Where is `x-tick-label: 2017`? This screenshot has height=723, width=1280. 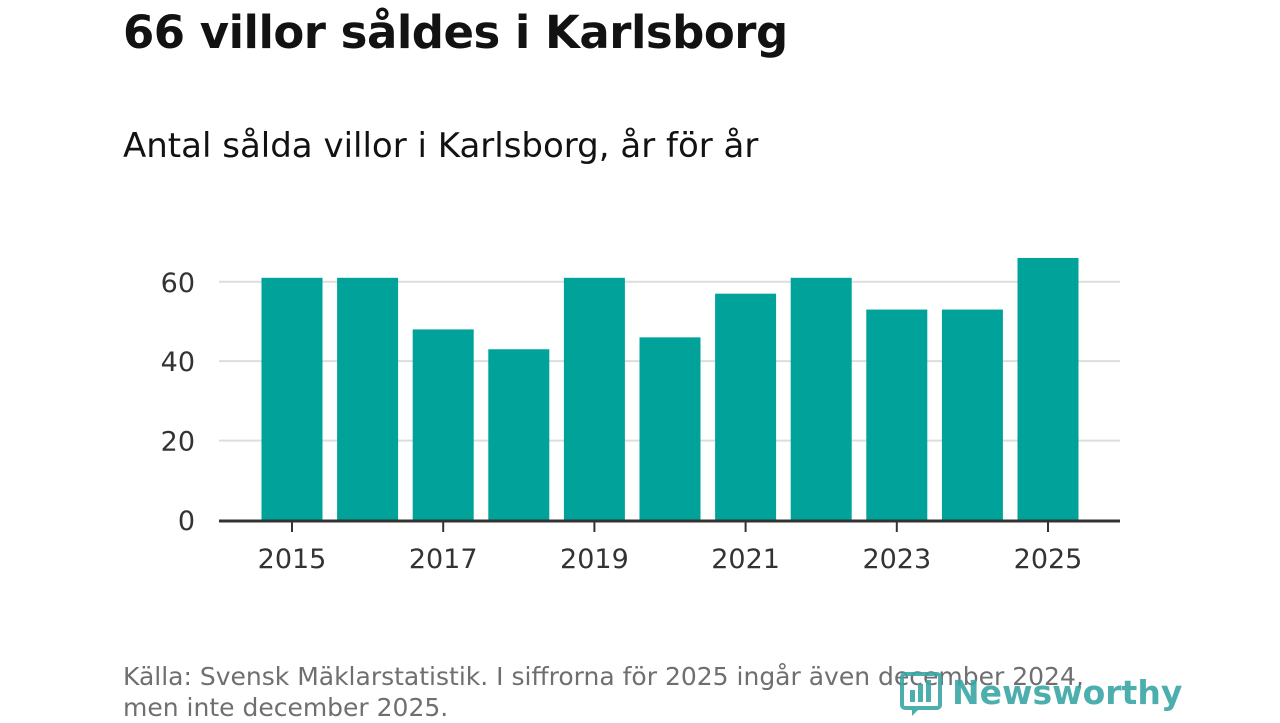
x-tick-label: 2017 is located at coordinates (443, 559).